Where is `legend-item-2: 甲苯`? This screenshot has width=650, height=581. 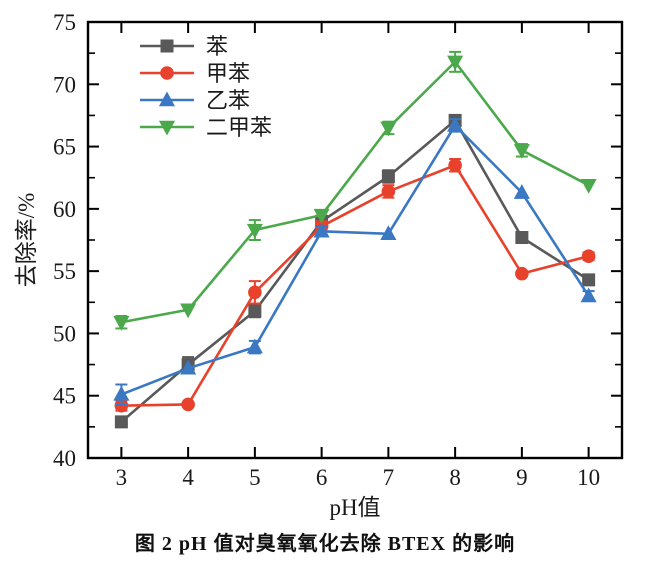 legend-item-2: 甲苯 is located at coordinates (195, 73).